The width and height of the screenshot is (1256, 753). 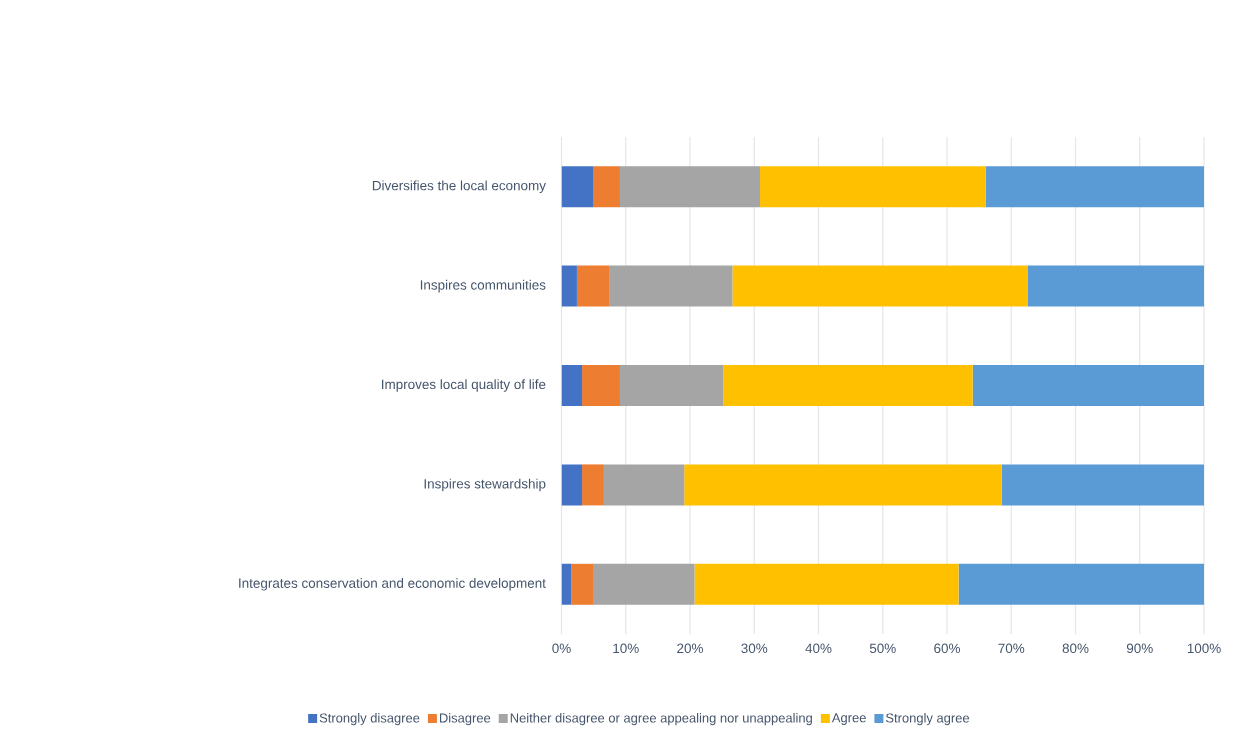 I want to click on y-tick-label: Integrates conservation and economic development, so click(x=392, y=584).